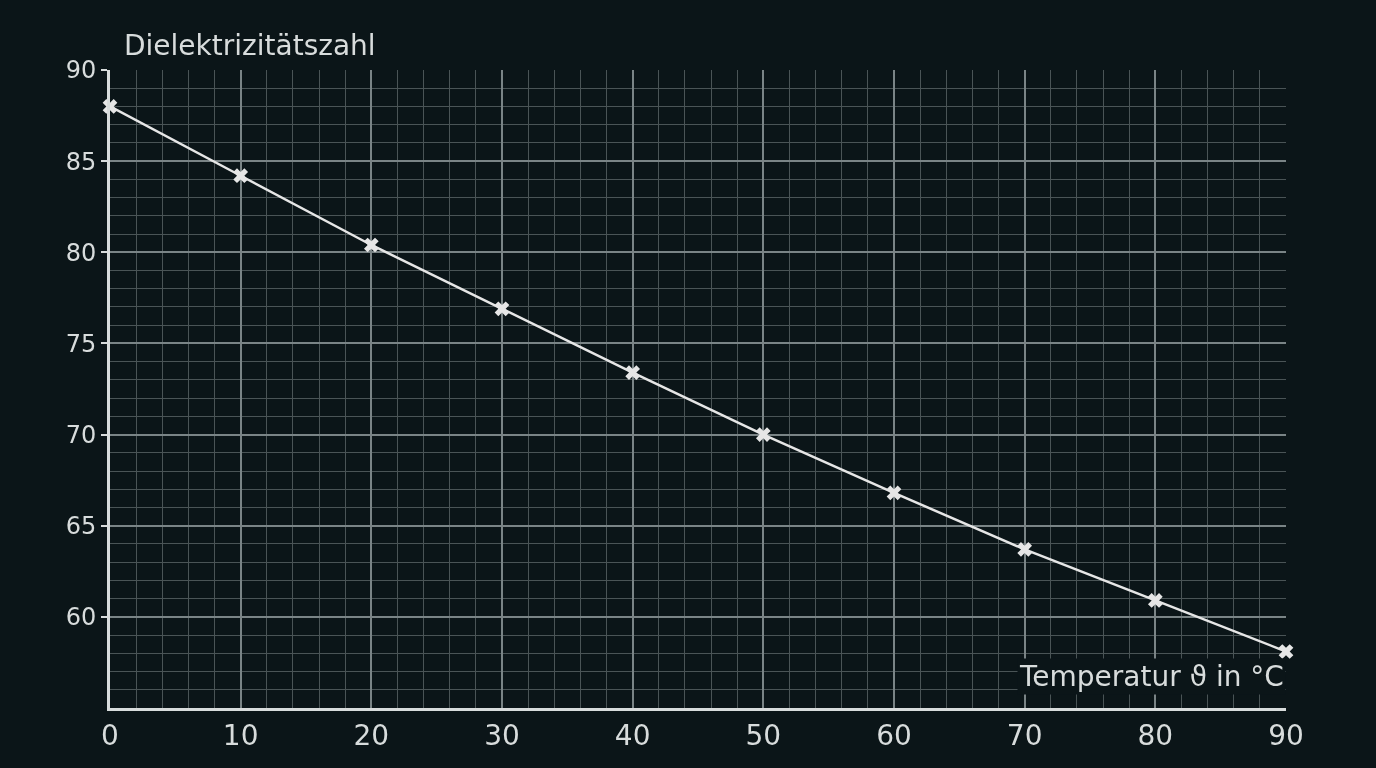 The width and height of the screenshot is (1376, 768). I want to click on x-tick-label: 40, so click(632, 735).